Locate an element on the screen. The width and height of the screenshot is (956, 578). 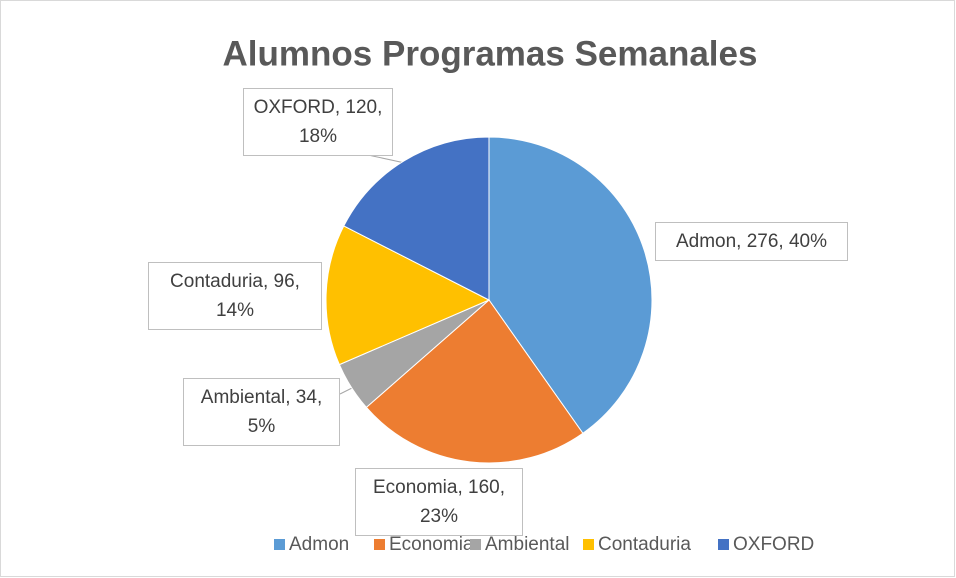
data-label: OXFORD, 120, 18% is located at coordinates (318, 122).